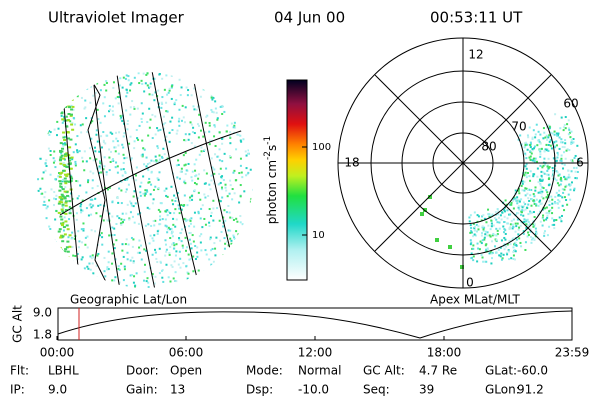 The image size is (600, 400). What do you see at coordinates (42, 313) in the screenshot?
I see `y-tick-label: 9.0` at bounding box center [42, 313].